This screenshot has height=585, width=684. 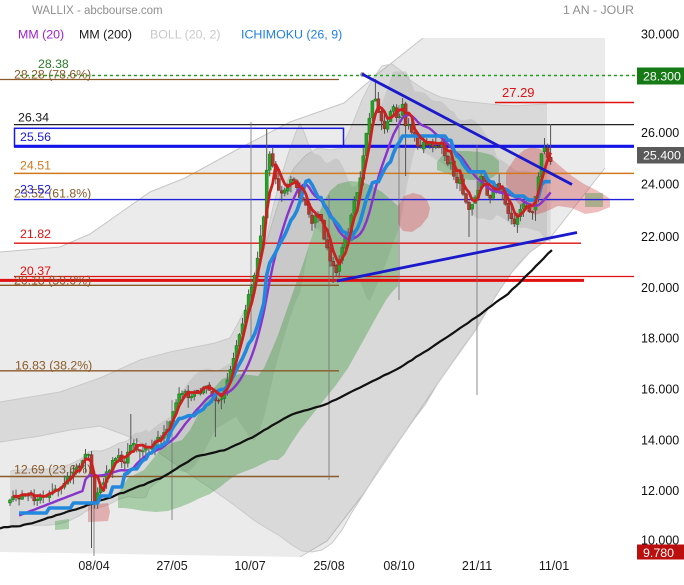 I want to click on svg-text: 10.000, so click(x=660, y=541).